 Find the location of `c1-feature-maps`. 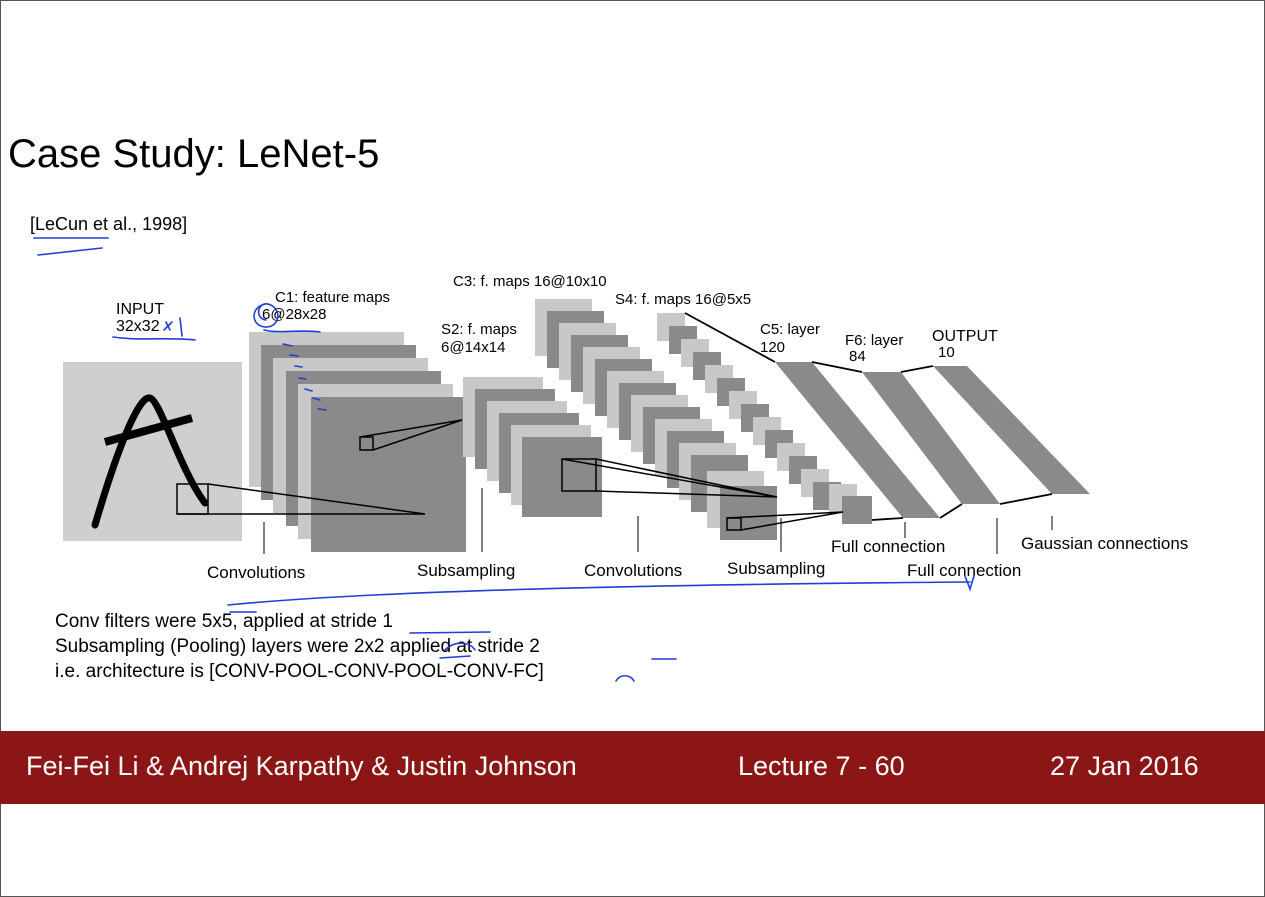

c1-feature-maps is located at coordinates (357, 442).